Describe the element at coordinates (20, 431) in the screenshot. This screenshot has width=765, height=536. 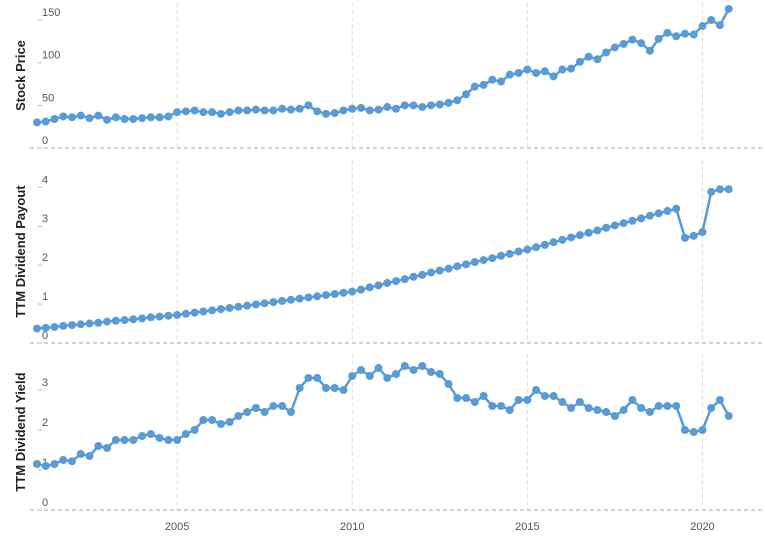
I see `y-axis-label: TTM Dividend Yield` at that location.